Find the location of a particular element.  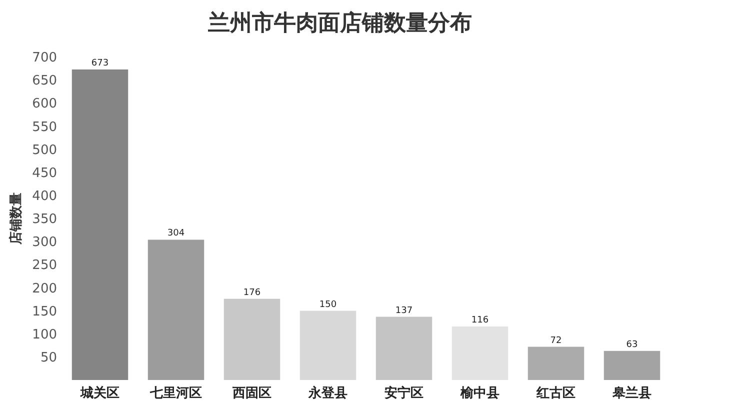

x-tick-label: 皋兰县 is located at coordinates (632, 393).